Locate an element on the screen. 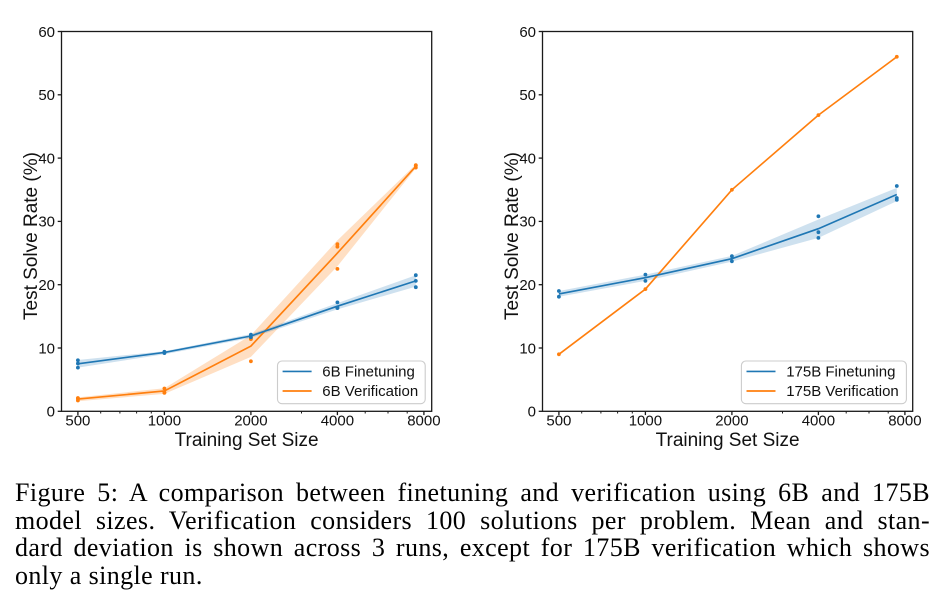 The height and width of the screenshot is (616, 948). svg-text: 175B Finetuning is located at coordinates (840, 372).